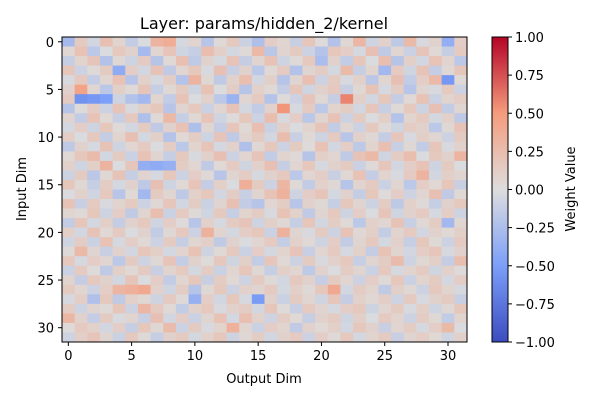 This screenshot has width=600, height=404. Describe the element at coordinates (529, 114) in the screenshot. I see `colorbar-tick-label: 0.50` at that location.